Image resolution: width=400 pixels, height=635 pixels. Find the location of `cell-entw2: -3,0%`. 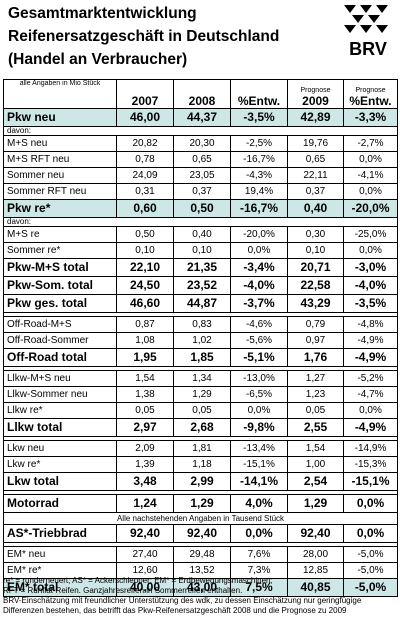

cell-entw2: -3,0% is located at coordinates (370, 267).